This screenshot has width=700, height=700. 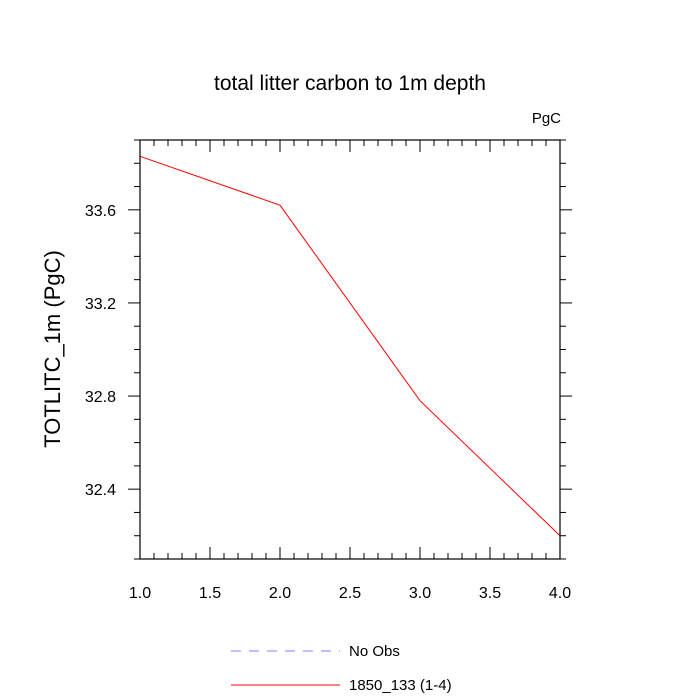 What do you see at coordinates (52, 349) in the screenshot?
I see `y-axis-label: TOTLITC_1m (PgC)` at bounding box center [52, 349].